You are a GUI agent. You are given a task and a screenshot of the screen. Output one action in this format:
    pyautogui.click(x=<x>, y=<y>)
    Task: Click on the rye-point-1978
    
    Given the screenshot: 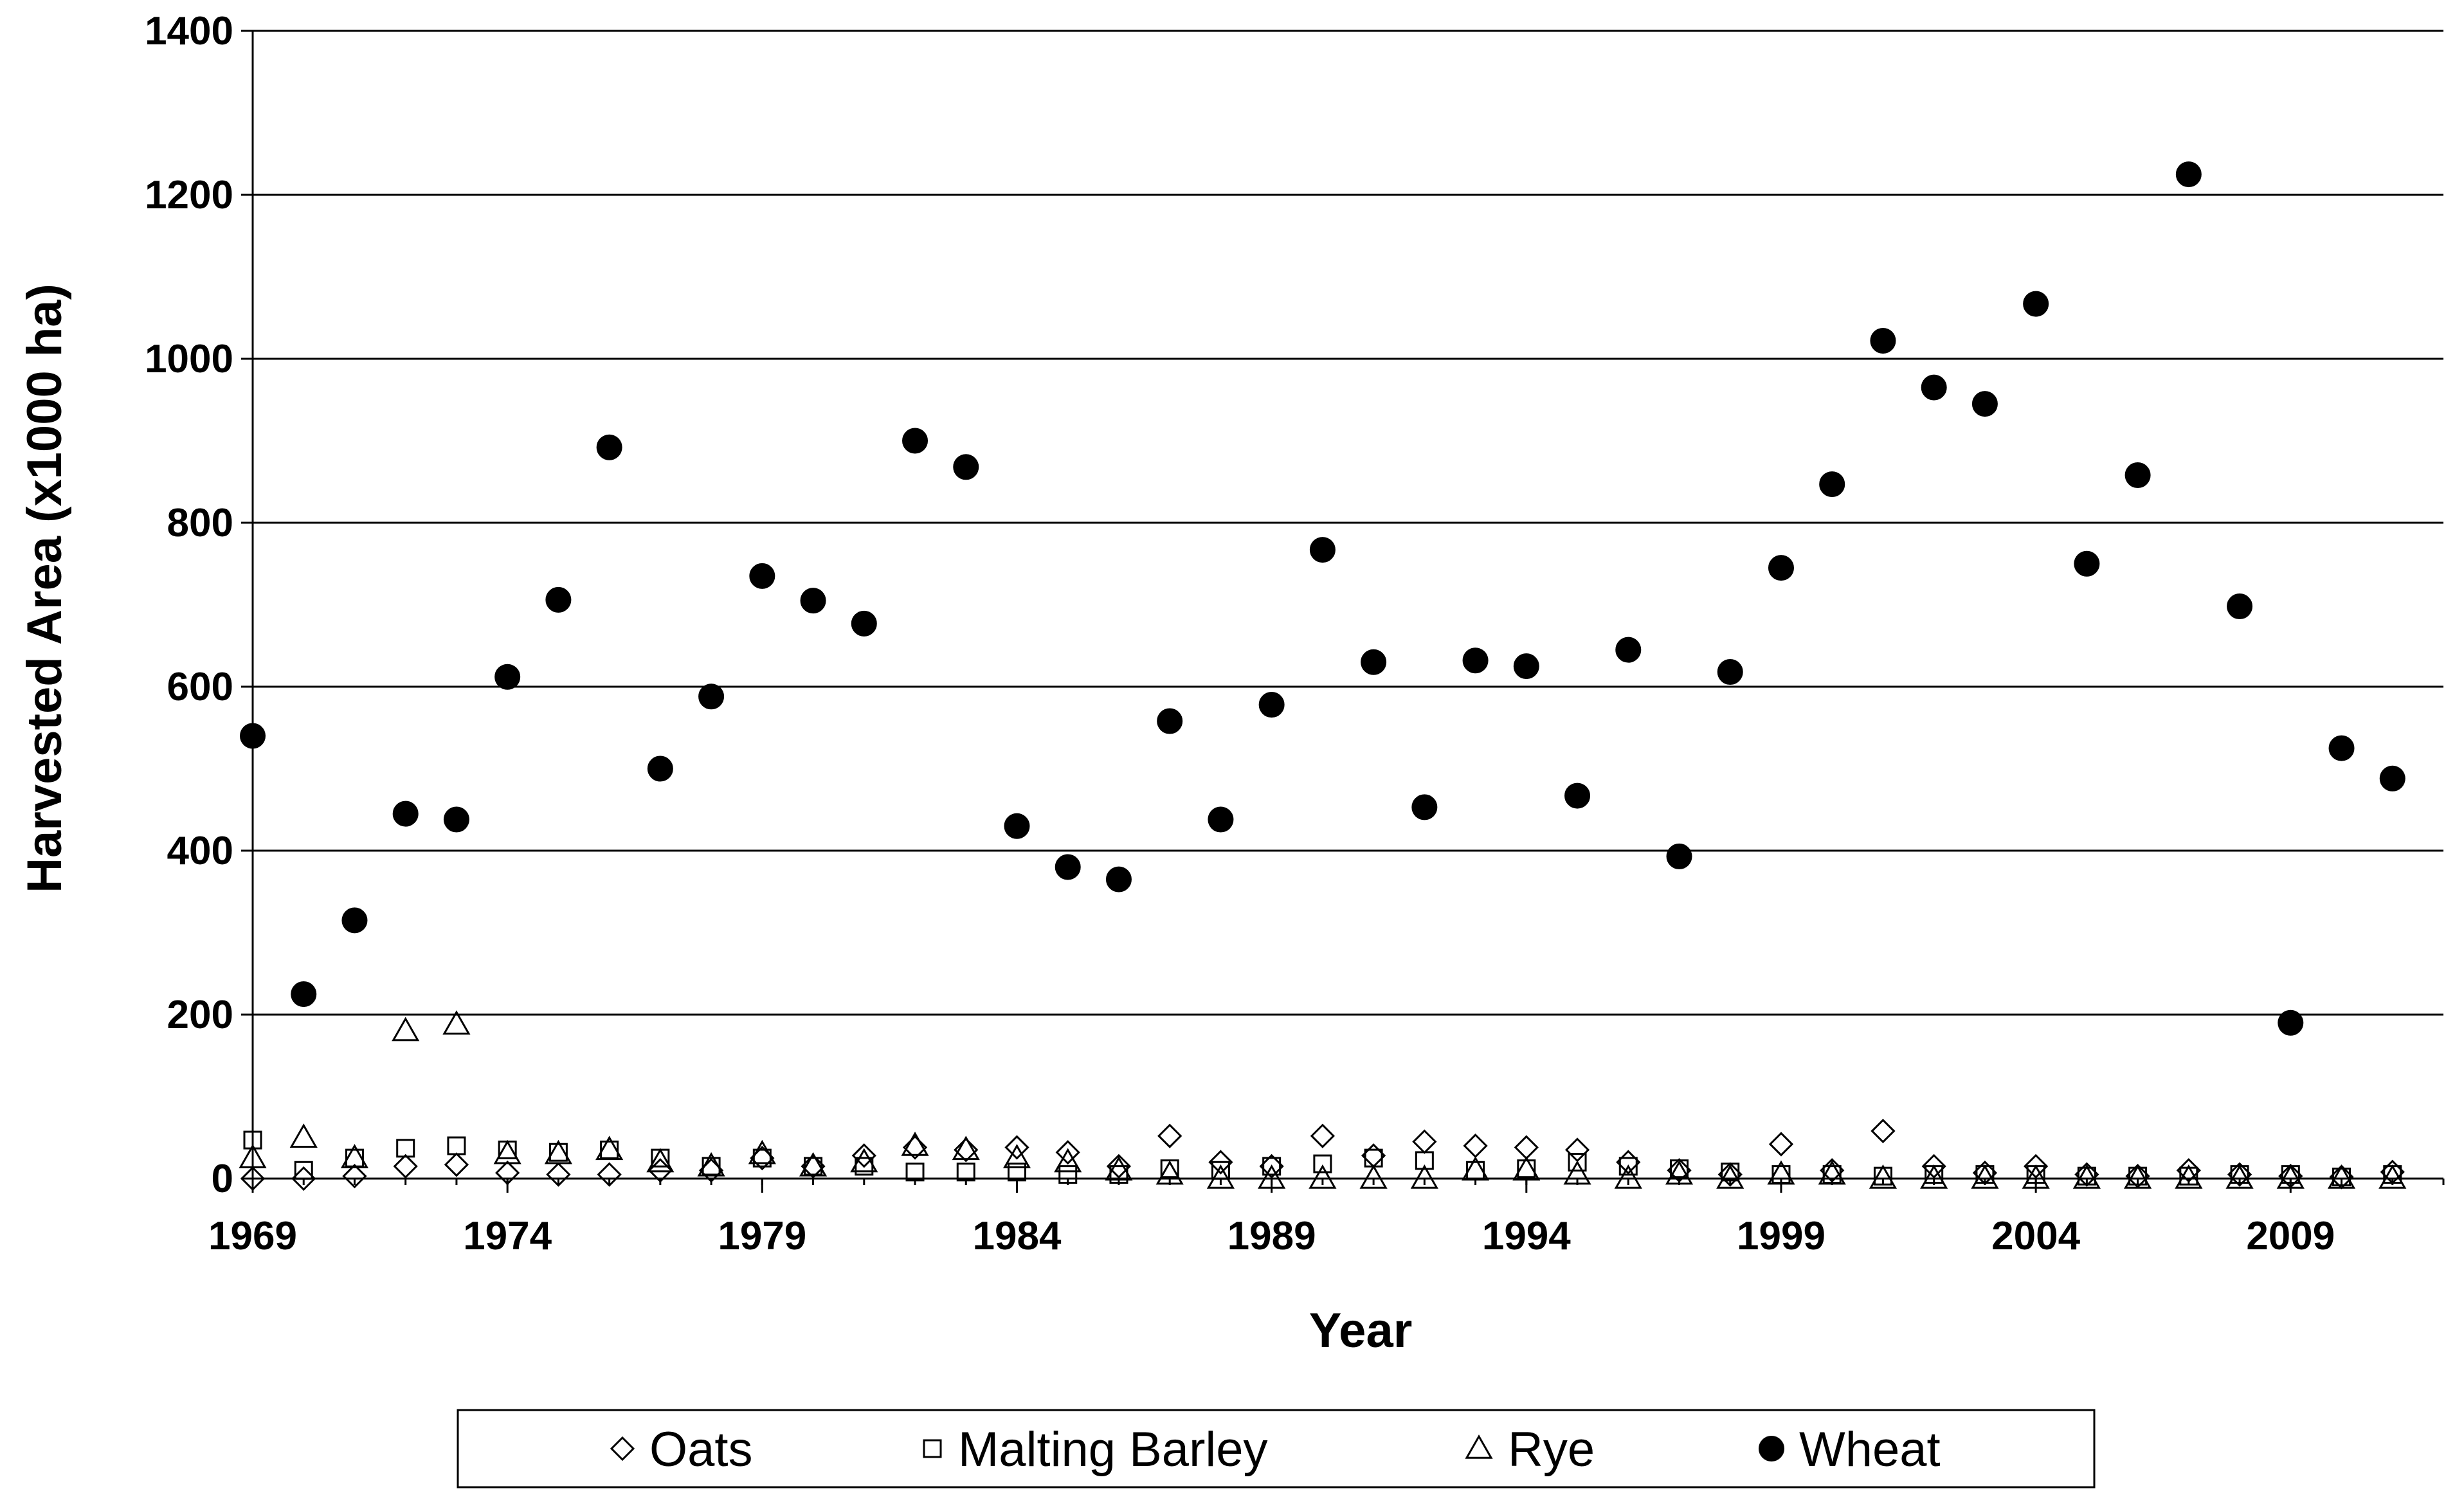 What is the action you would take?
    pyautogui.click(x=711, y=1165)
    